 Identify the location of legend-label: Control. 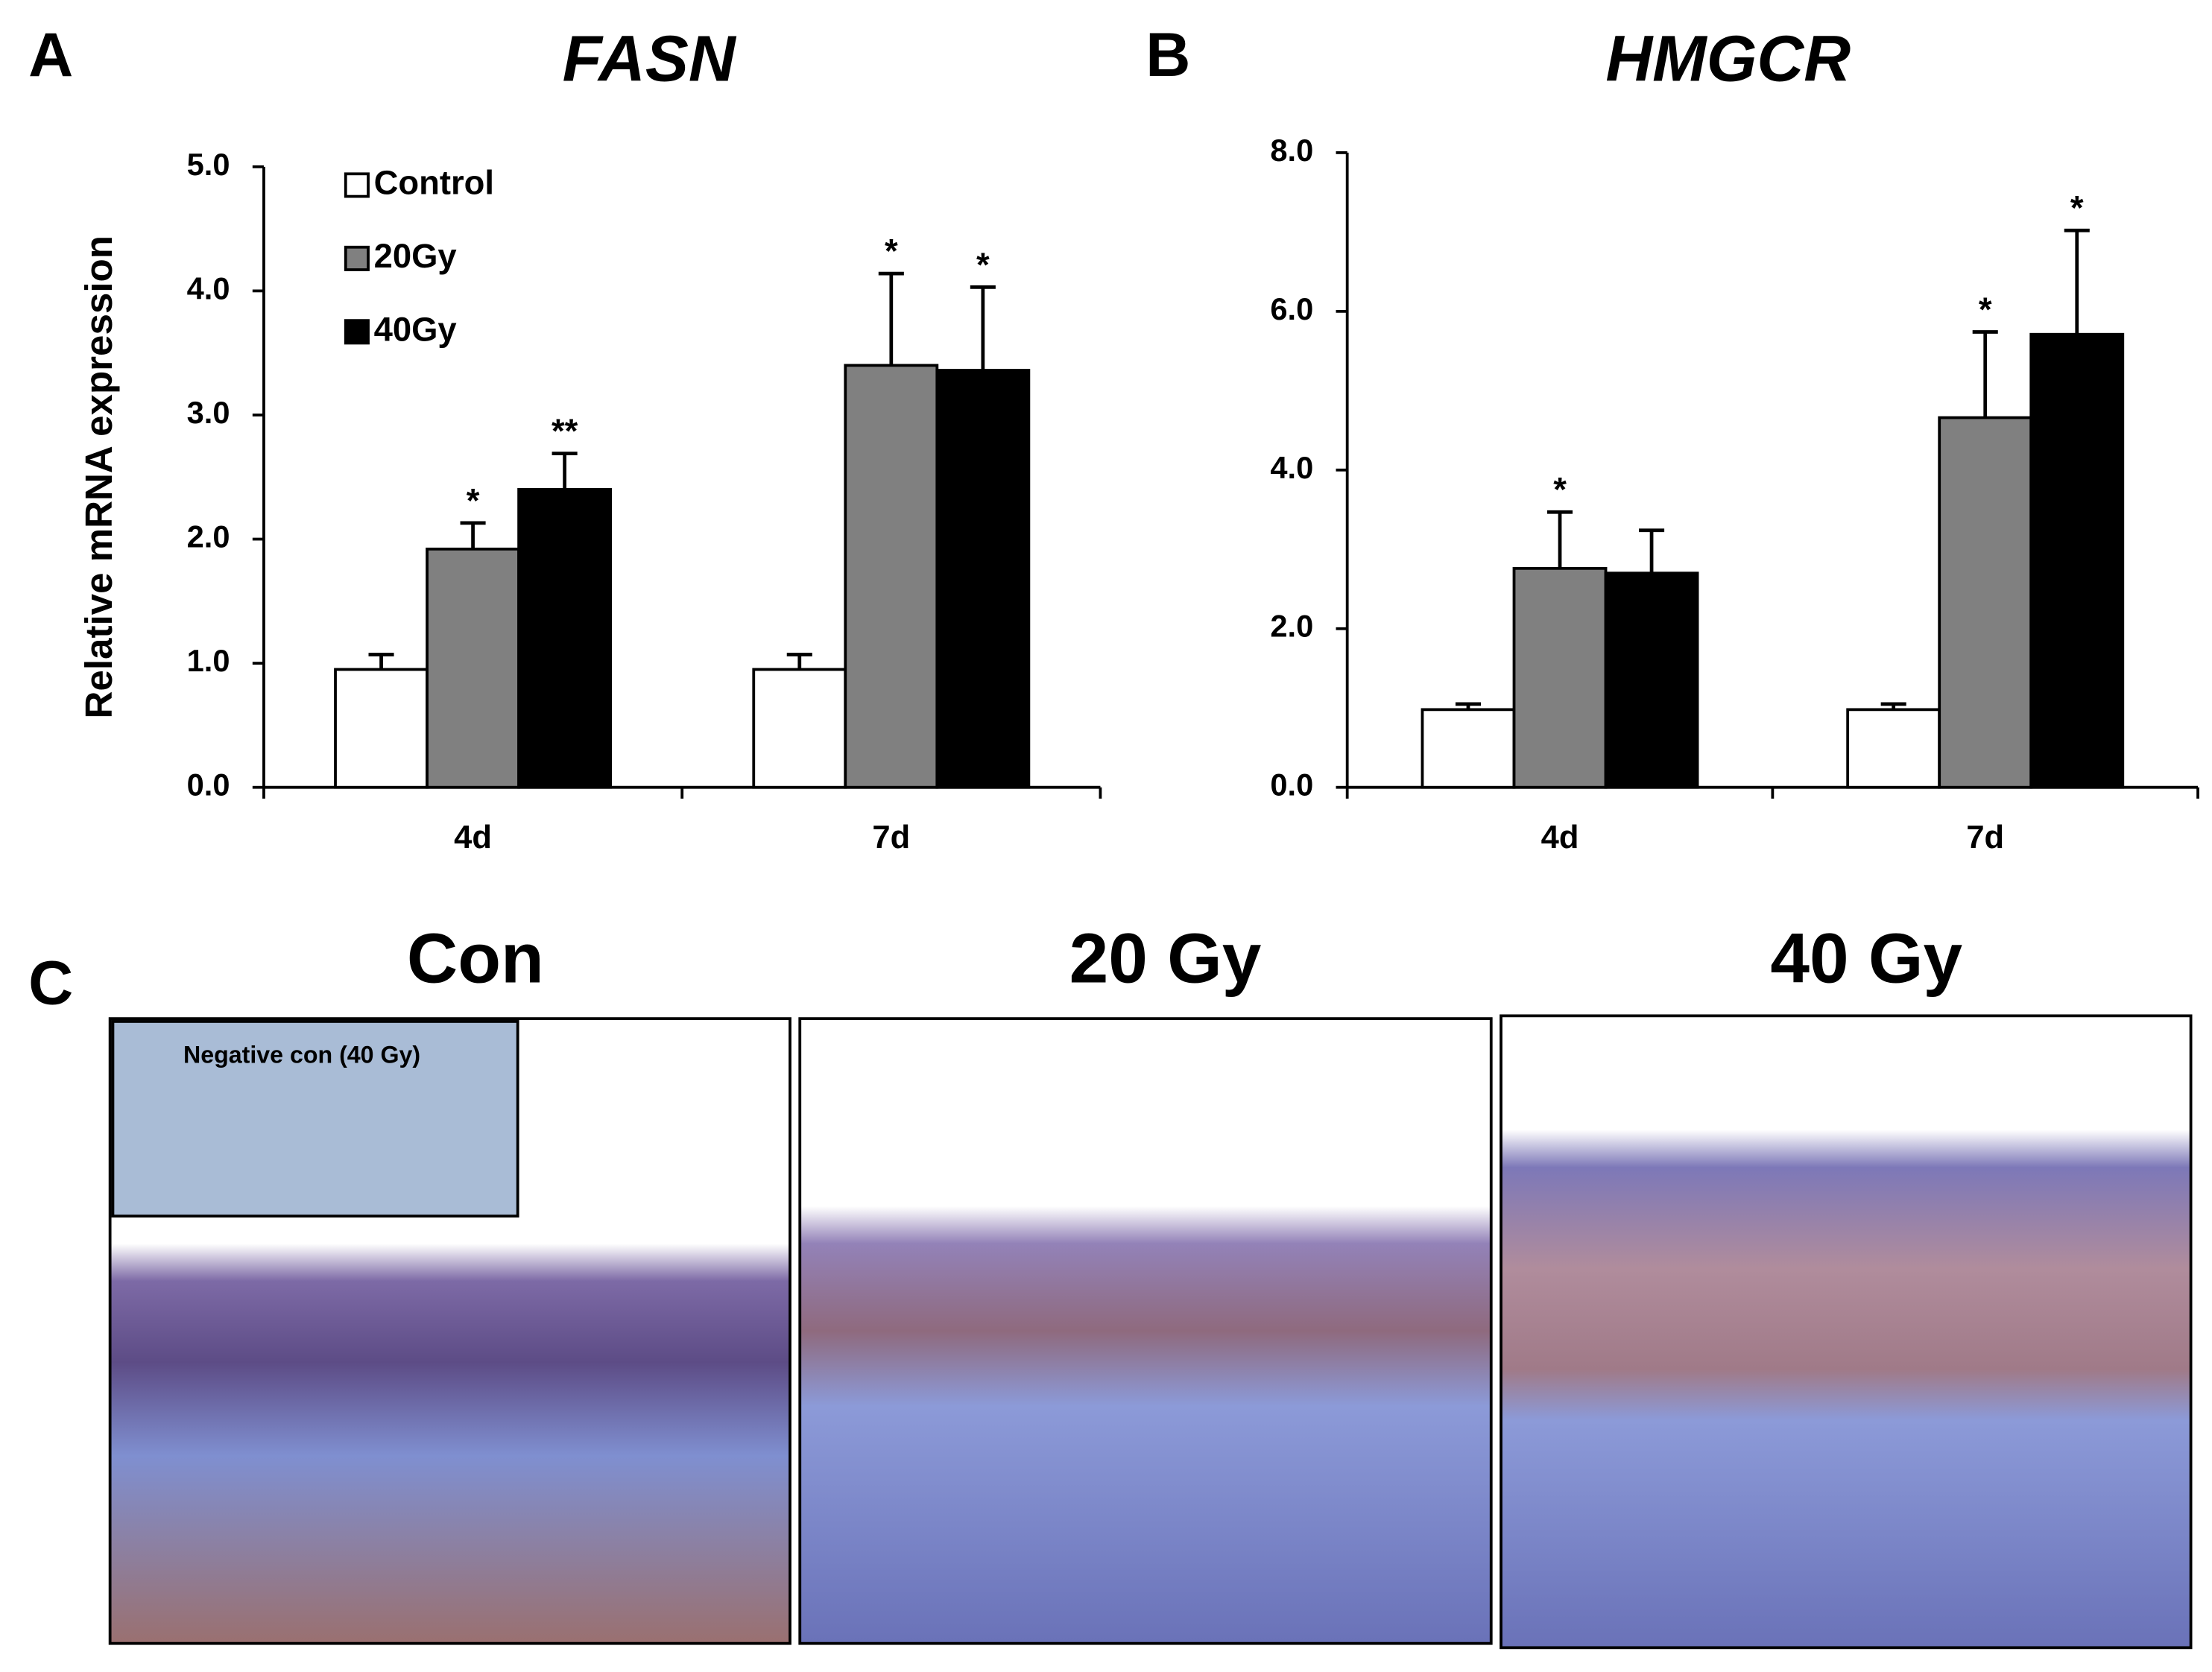
(434, 182).